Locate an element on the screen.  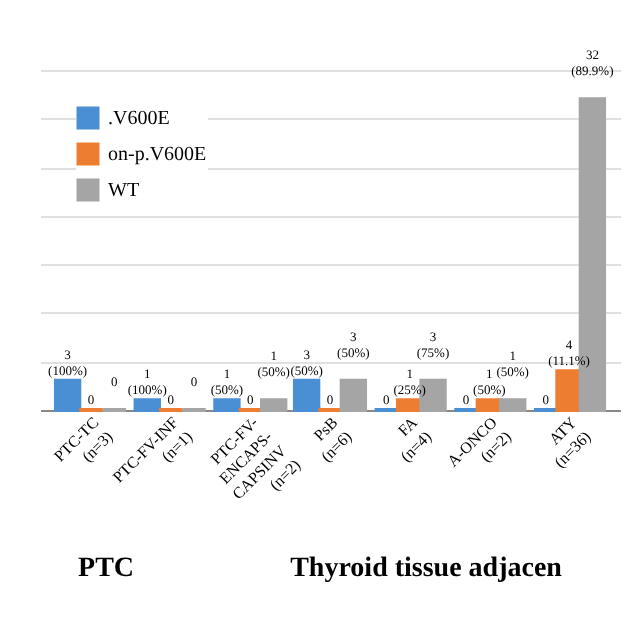
text: PTC is located at coordinates (106, 570).